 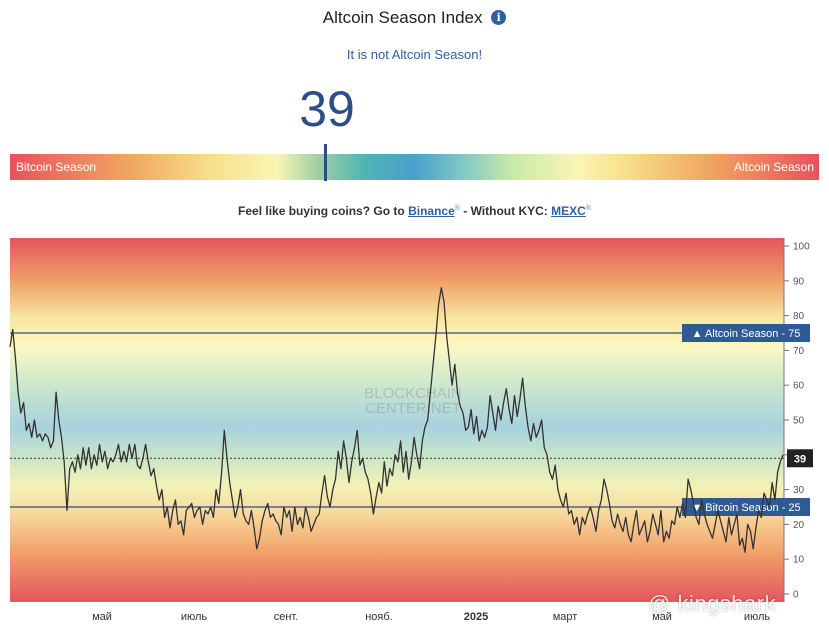 What do you see at coordinates (799, 525) in the screenshot?
I see `y-tick-label: 20` at bounding box center [799, 525].